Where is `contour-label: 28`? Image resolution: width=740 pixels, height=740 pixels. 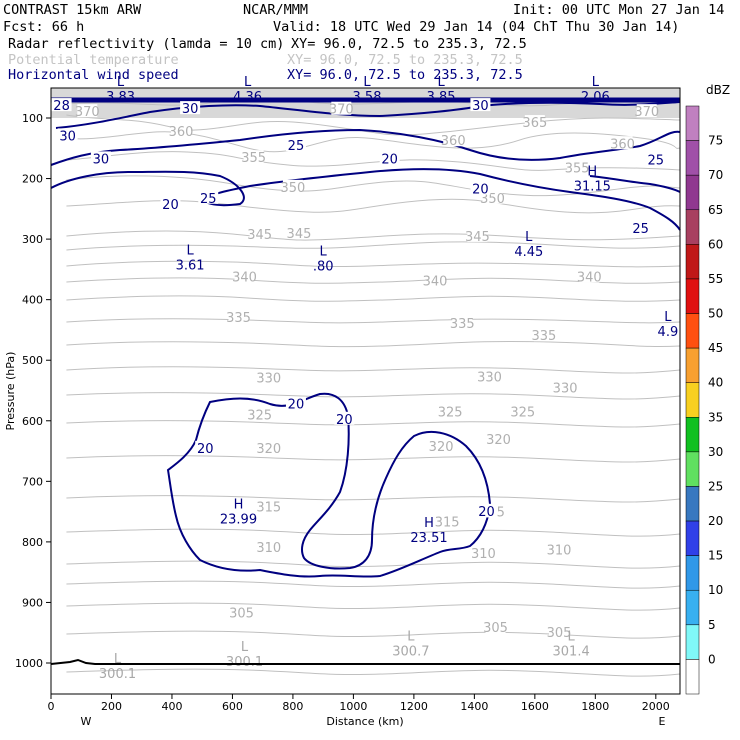 contour-label: 28 is located at coordinates (61, 106).